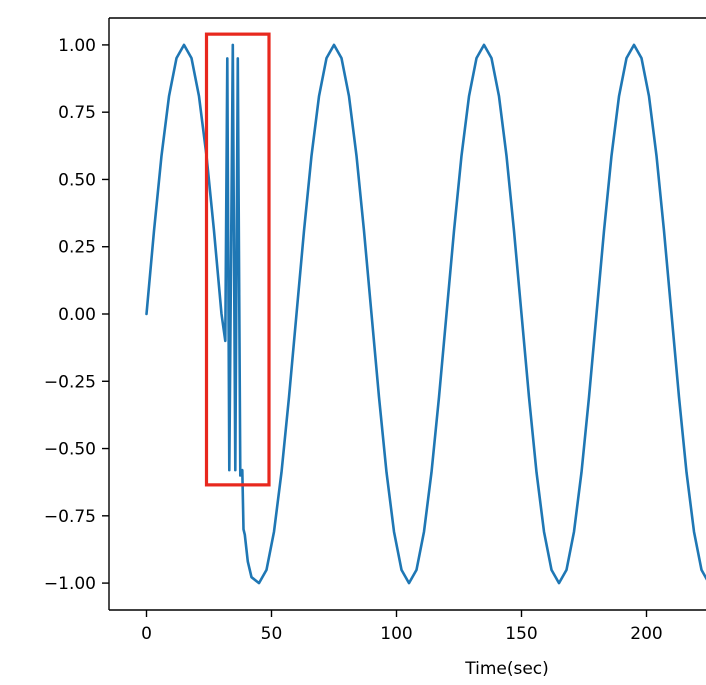 Image resolution: width=706 pixels, height=685 pixels. What do you see at coordinates (70, 584) in the screenshot?
I see `y-tick-label: −1.00` at bounding box center [70, 584].